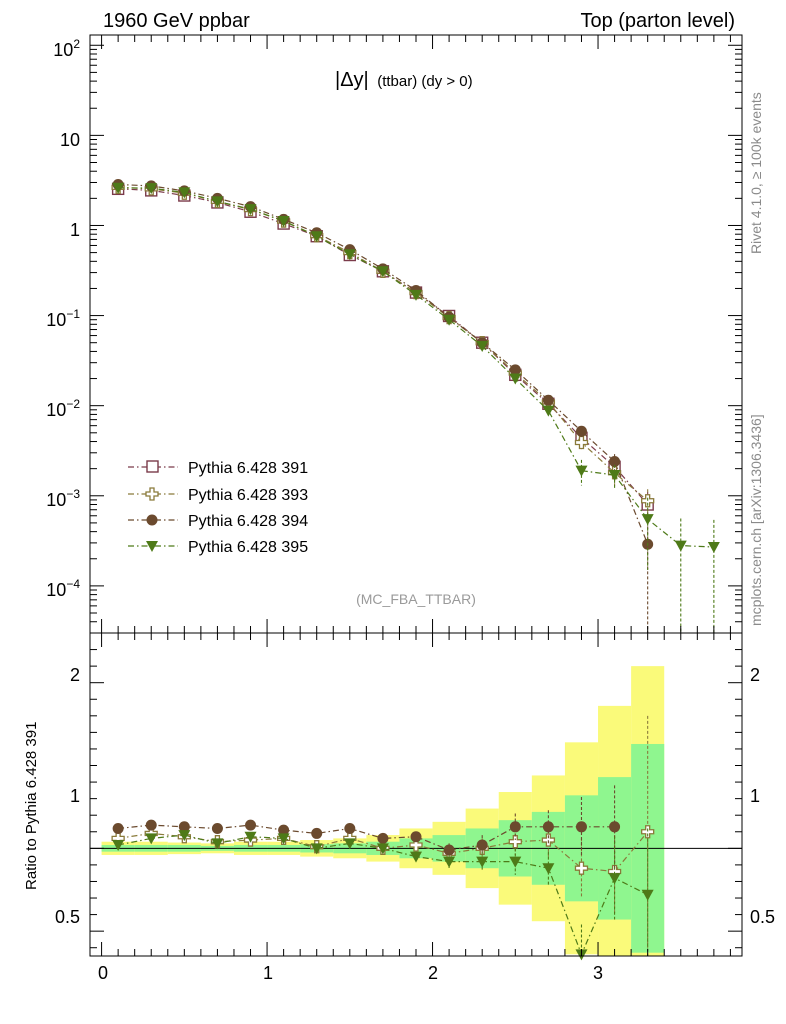  I want to click on title-sub: (ttbar) (dy > 0), so click(424, 81).